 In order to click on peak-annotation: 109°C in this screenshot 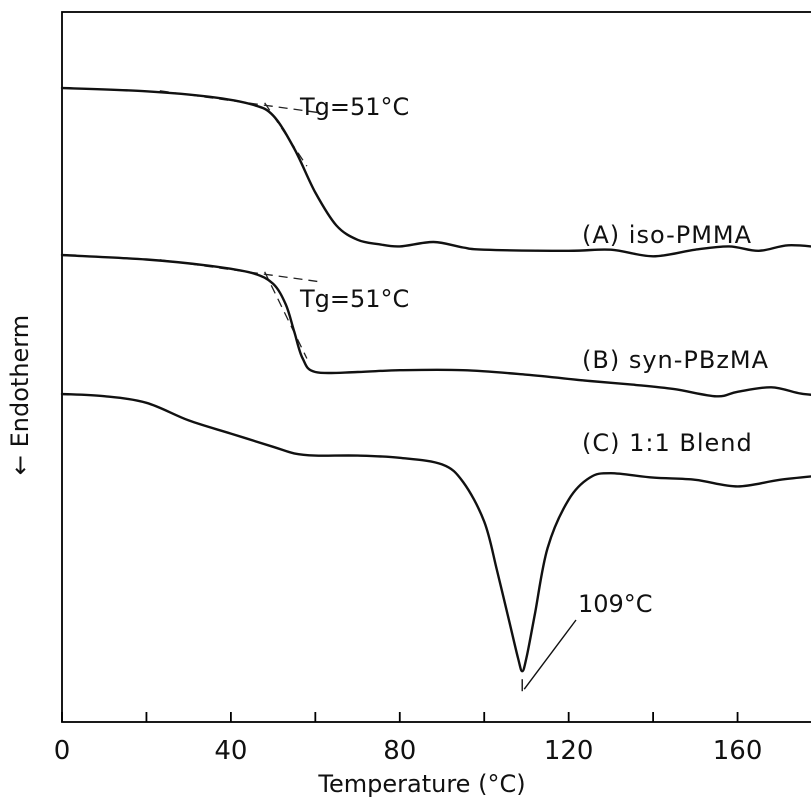, I will do `click(615, 604)`.